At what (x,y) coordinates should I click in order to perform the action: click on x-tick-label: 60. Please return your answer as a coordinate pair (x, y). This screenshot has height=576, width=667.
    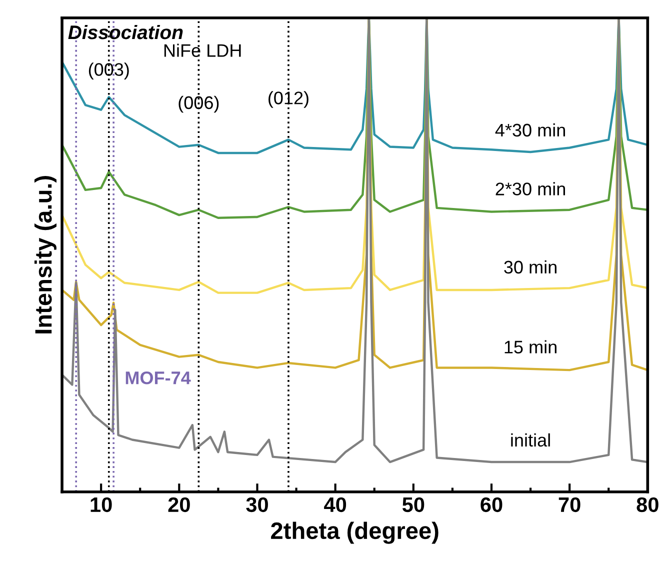
    Looking at the image, I should click on (491, 504).